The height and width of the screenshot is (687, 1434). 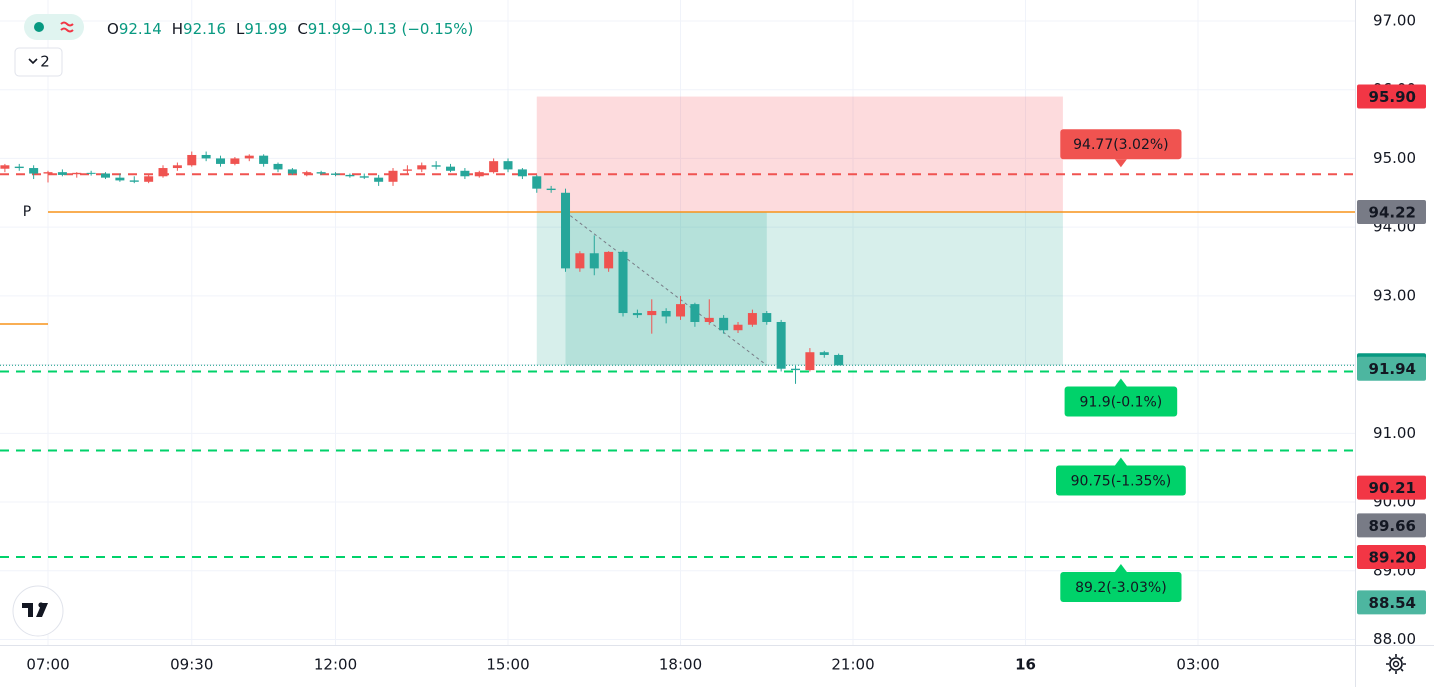 I want to click on price-badge-label: 88.54, so click(x=1392, y=603).